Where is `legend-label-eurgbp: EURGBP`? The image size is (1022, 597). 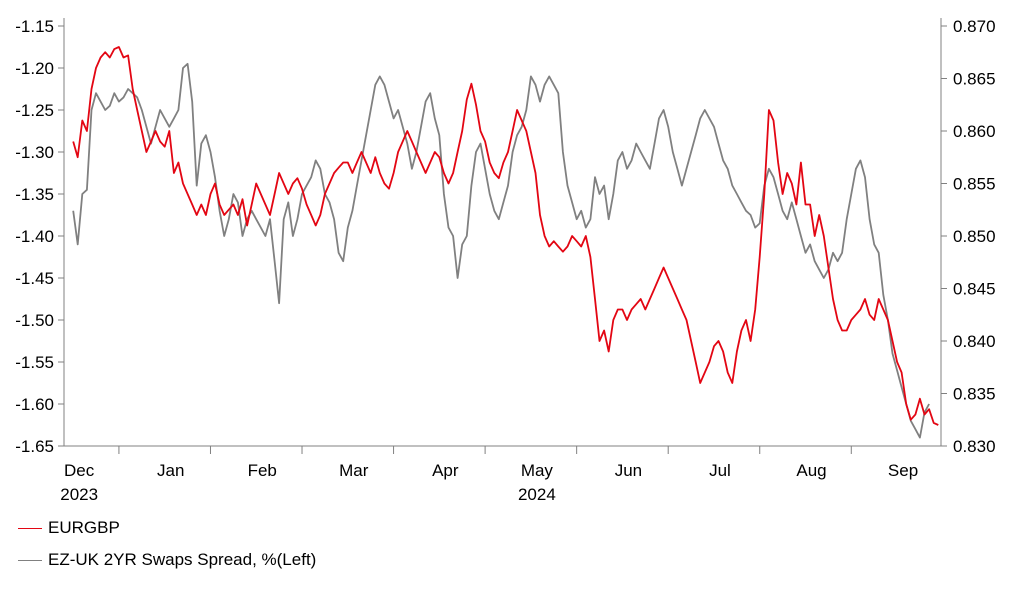
legend-label-eurgbp: EURGBP is located at coordinates (84, 527).